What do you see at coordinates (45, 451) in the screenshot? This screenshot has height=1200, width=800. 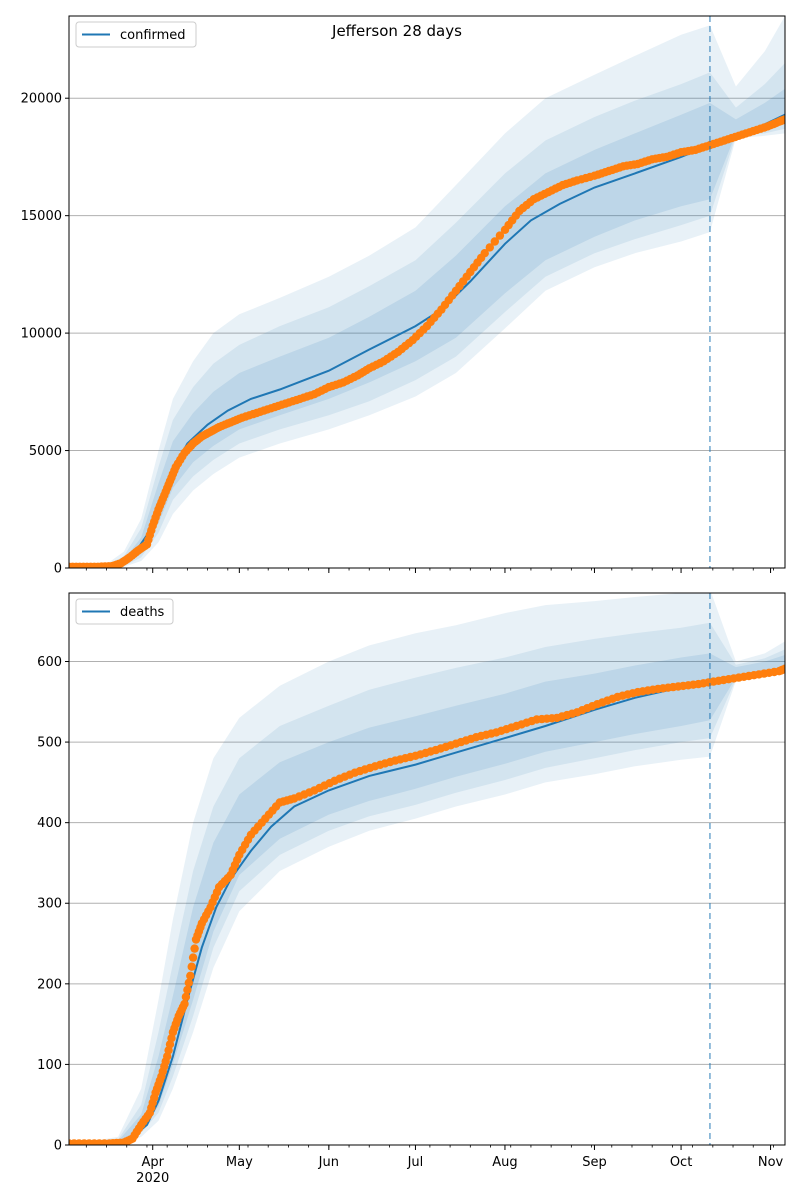 I see `y-tick-label: 5000` at bounding box center [45, 451].